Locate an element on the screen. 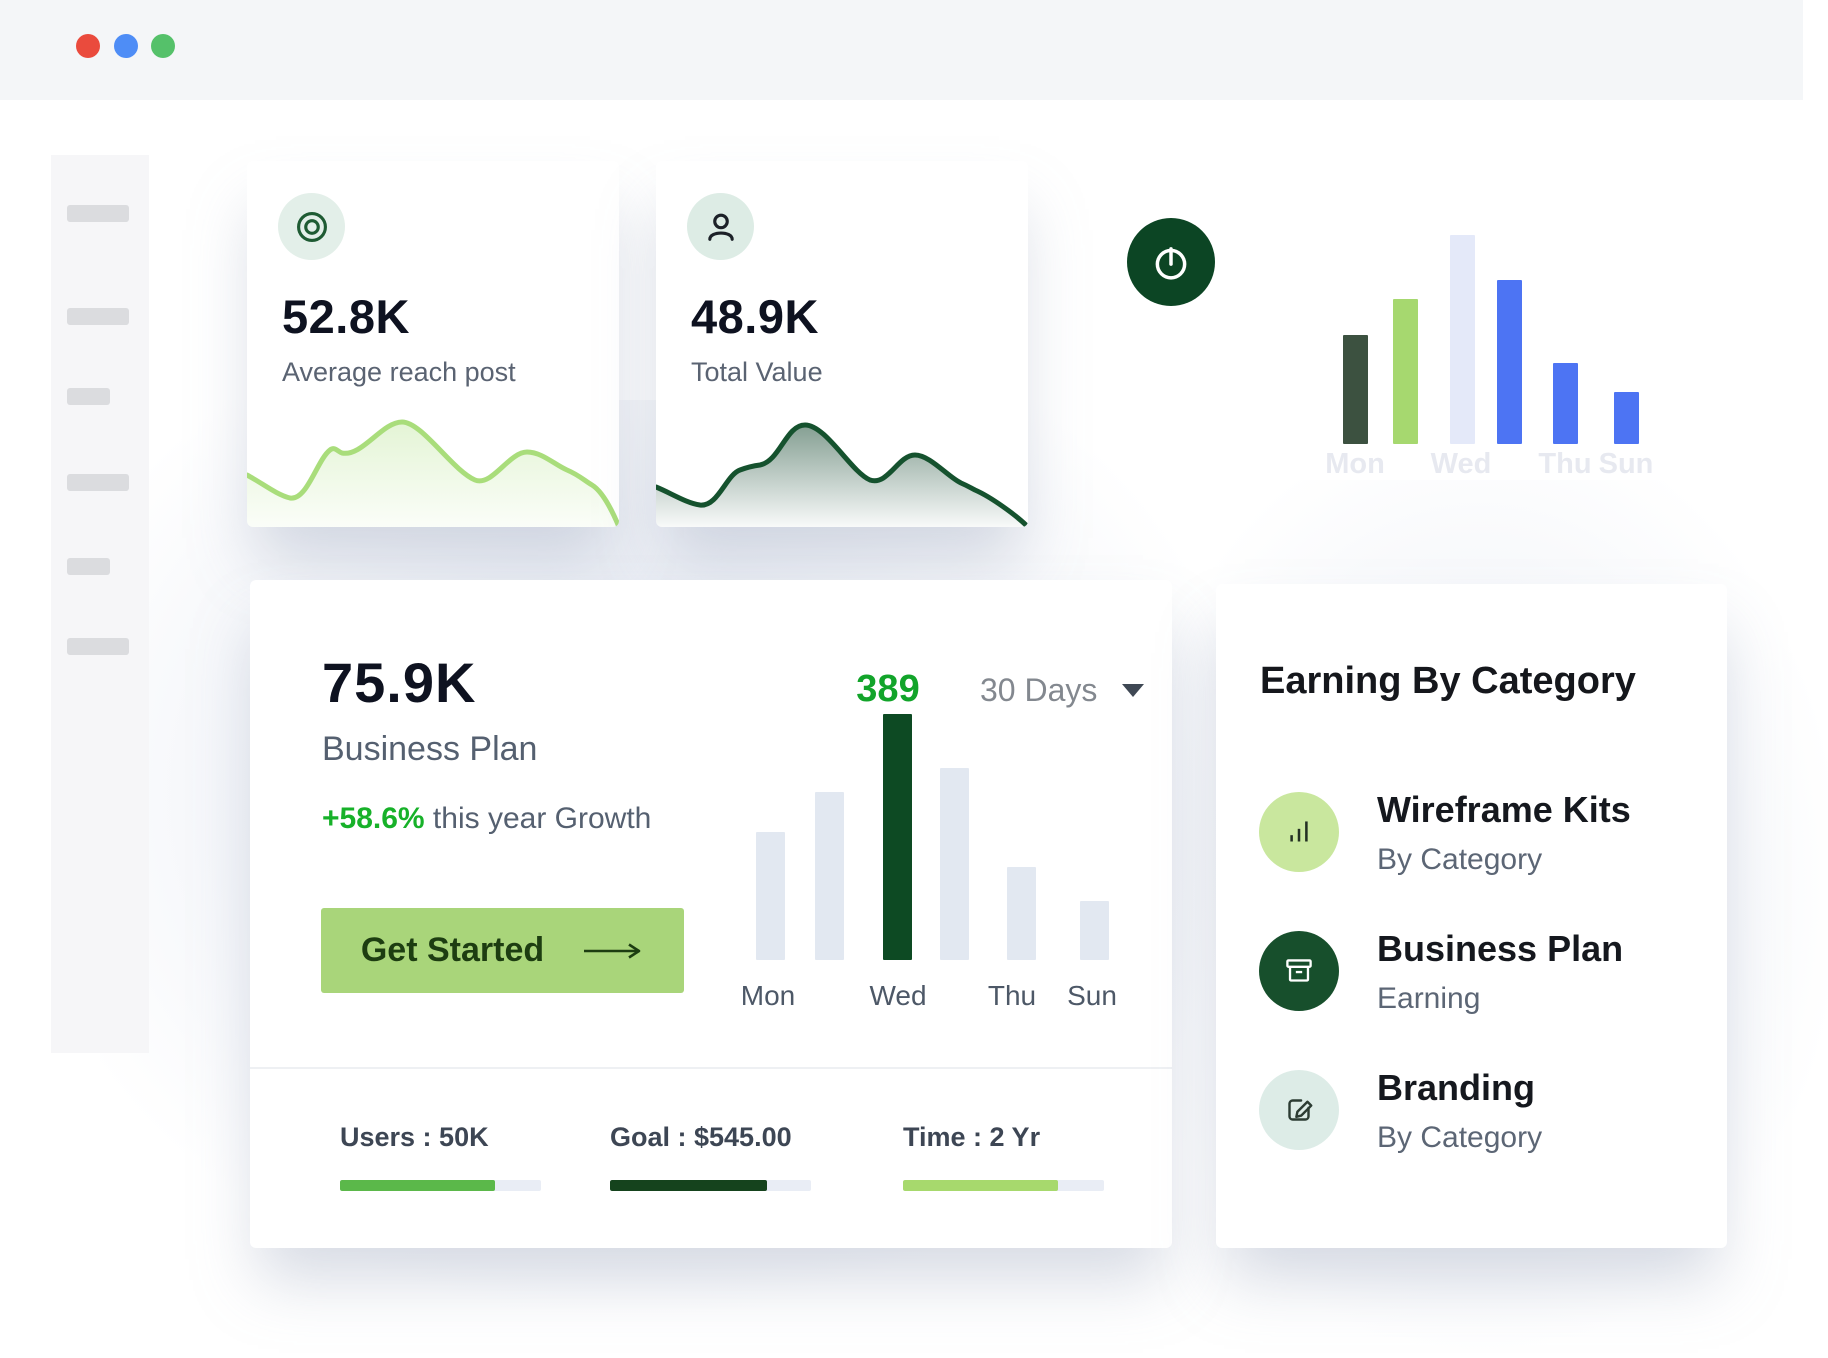 The height and width of the screenshot is (1358, 1828). stat-users: Users : 50K is located at coordinates (440, 1156).